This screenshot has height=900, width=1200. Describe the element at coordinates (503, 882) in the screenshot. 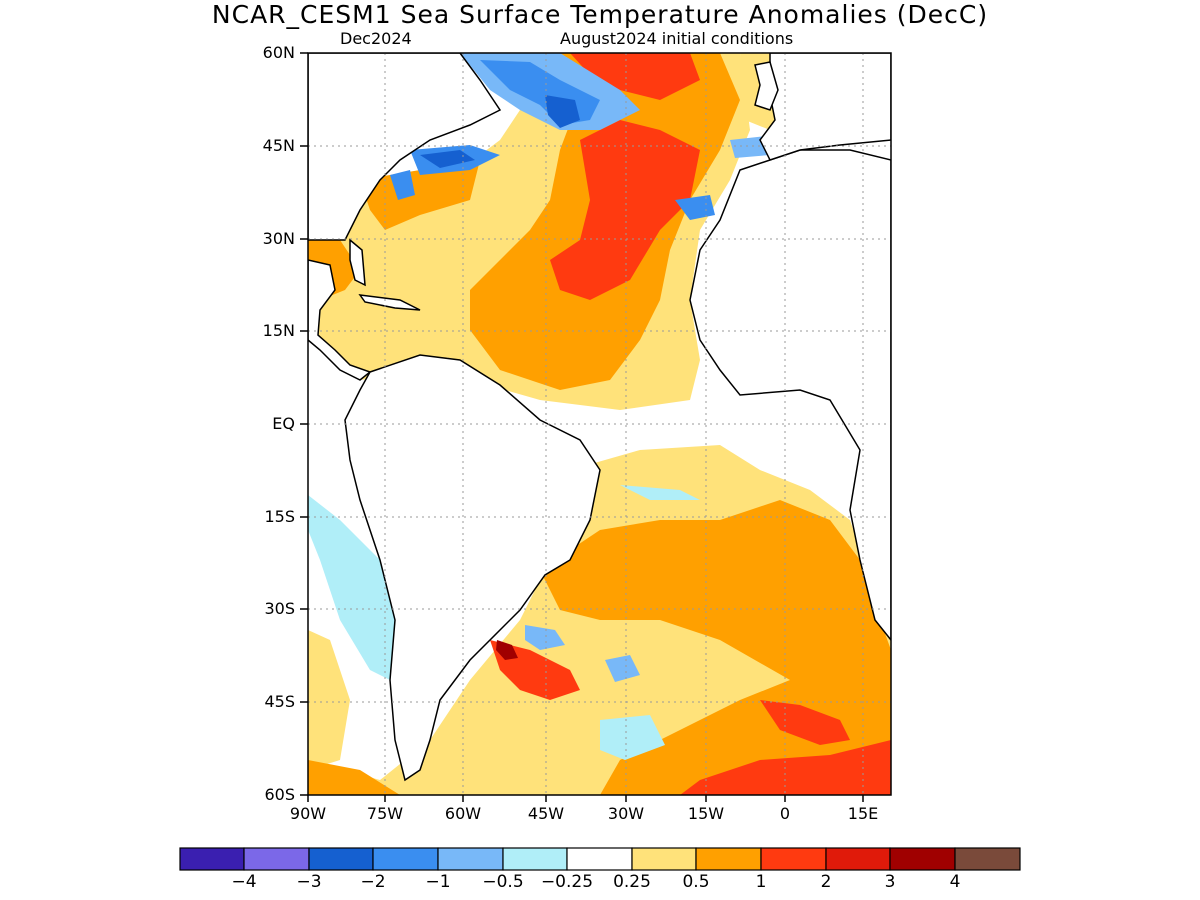

I see `colorbar-label: −0.5` at that location.